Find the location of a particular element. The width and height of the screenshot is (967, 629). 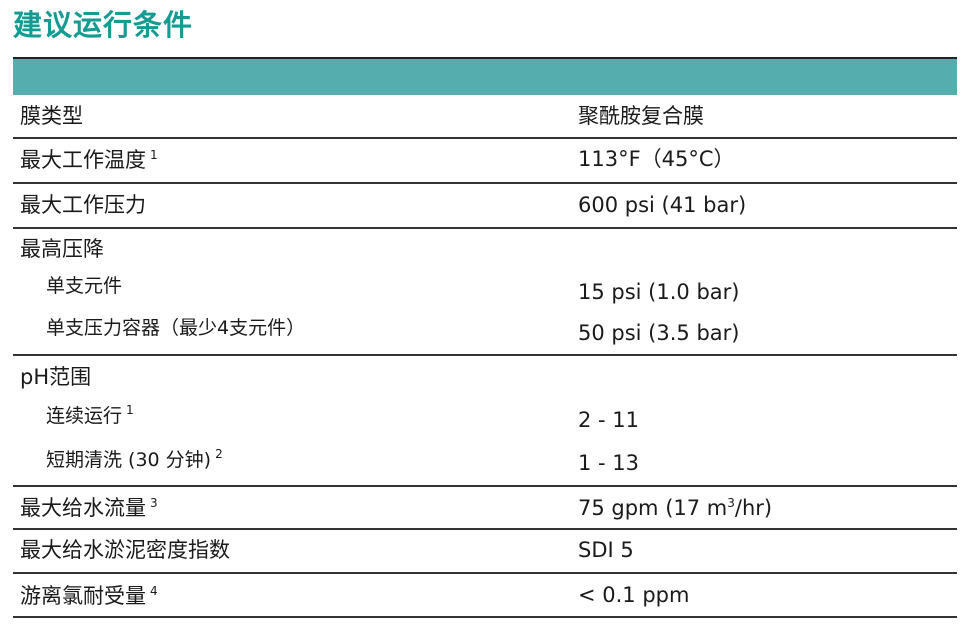

footnote-ref: 4 is located at coordinates (154, 591).